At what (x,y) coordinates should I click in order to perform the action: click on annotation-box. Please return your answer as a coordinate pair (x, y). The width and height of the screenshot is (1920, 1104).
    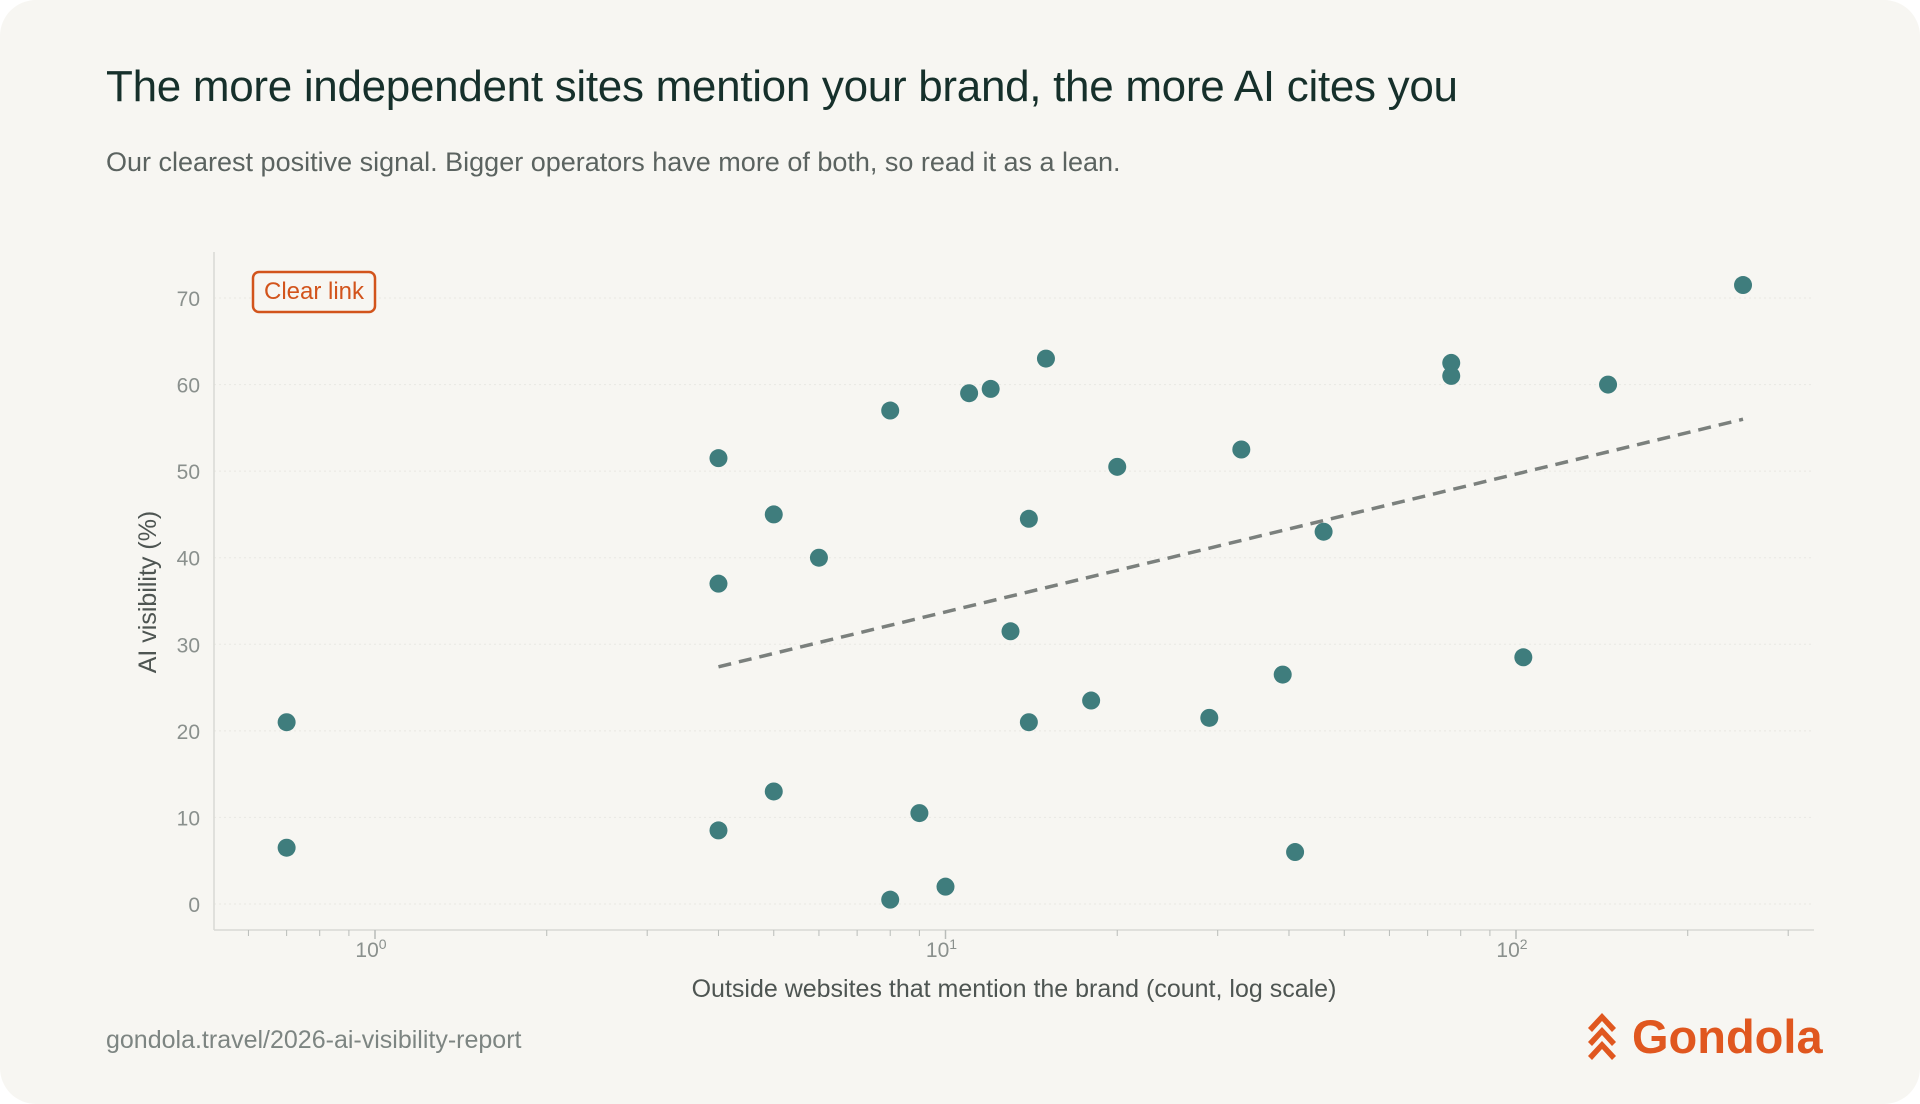
    Looking at the image, I should click on (314, 292).